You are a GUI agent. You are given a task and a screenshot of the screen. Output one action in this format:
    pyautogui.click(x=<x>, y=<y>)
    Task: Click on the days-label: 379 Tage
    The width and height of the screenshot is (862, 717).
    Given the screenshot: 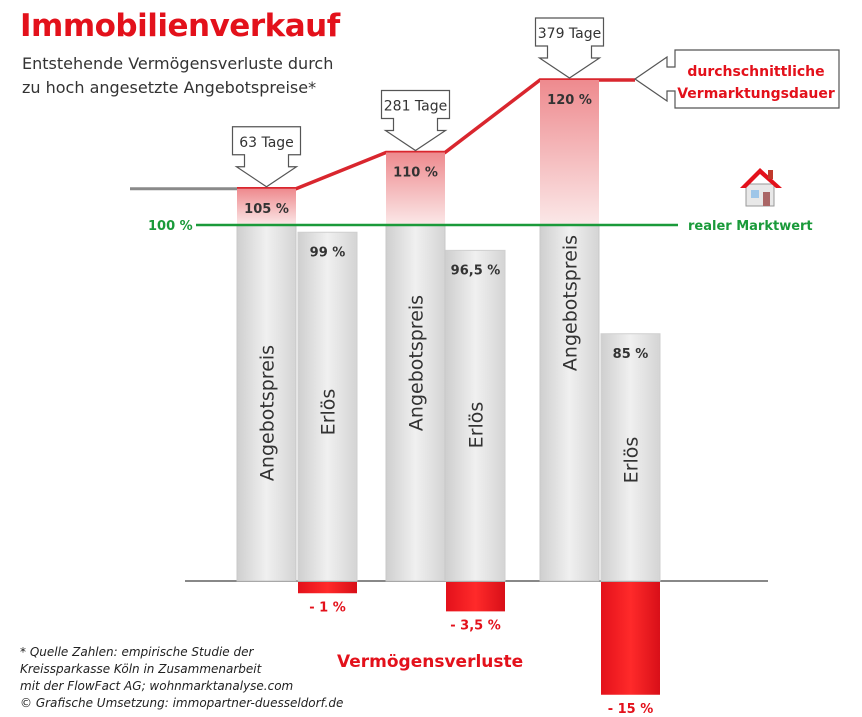 What is the action you would take?
    pyautogui.click(x=570, y=34)
    